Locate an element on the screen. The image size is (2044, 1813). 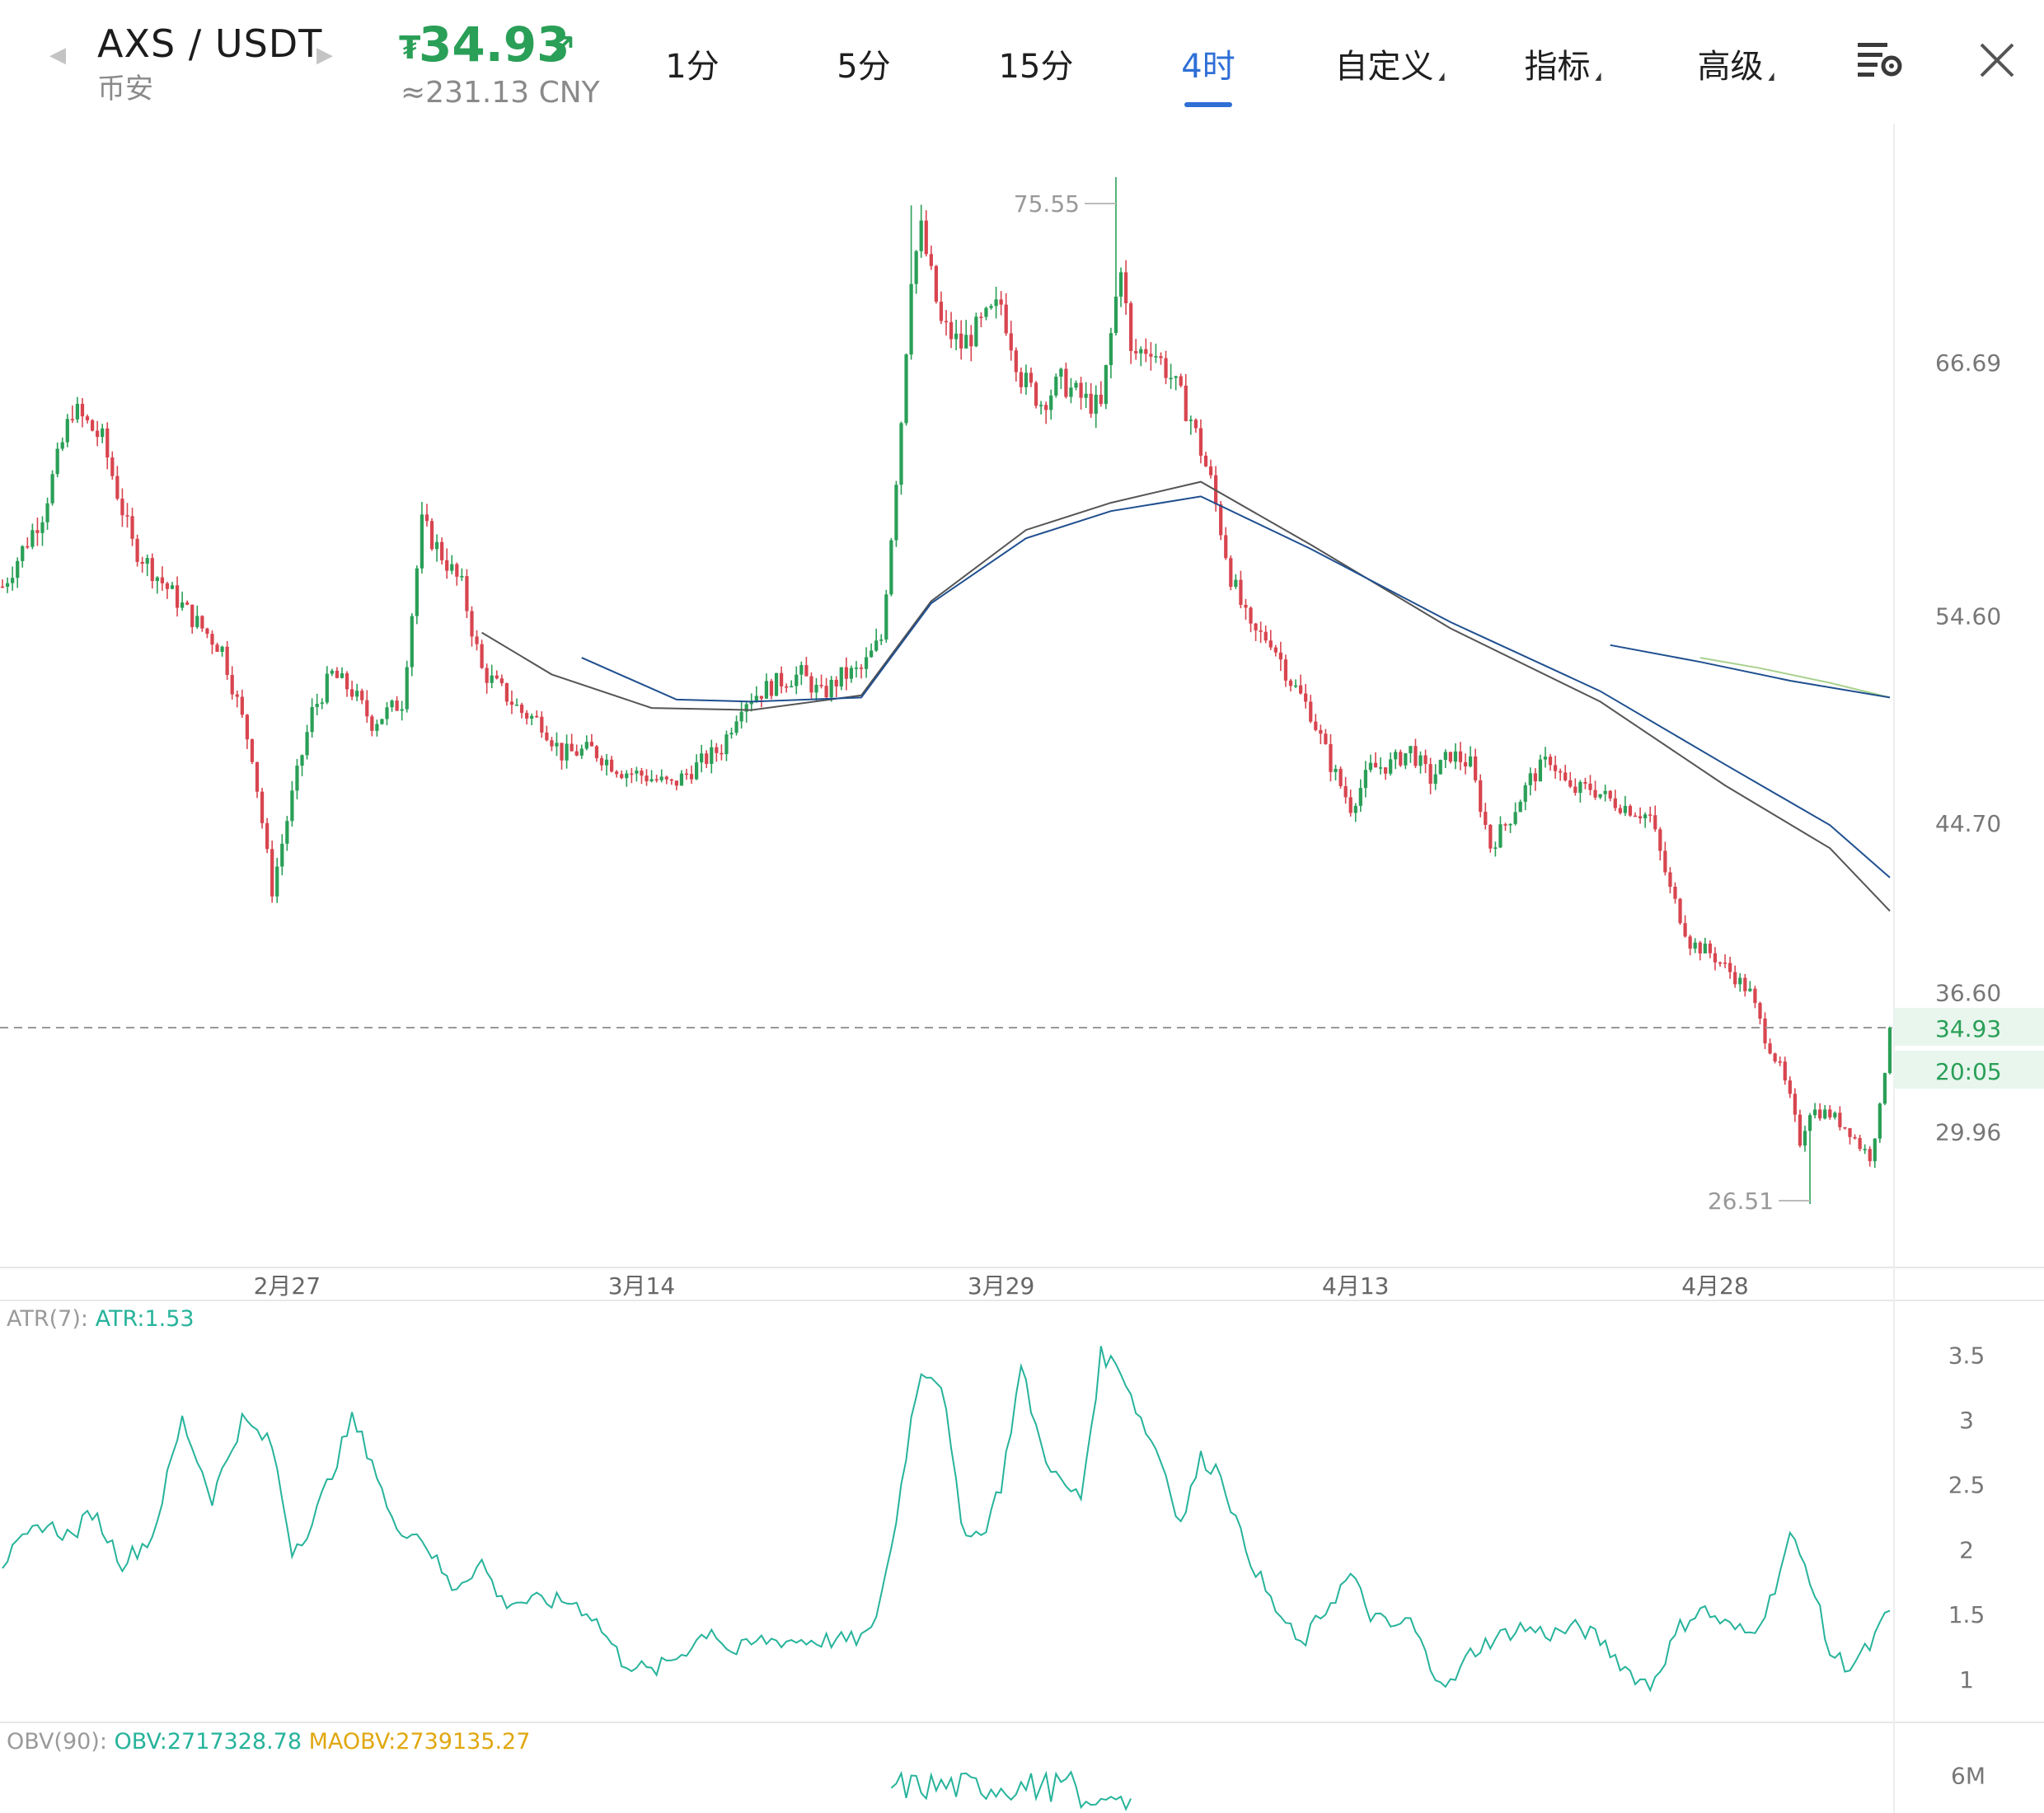
prev-arrow-icon: ◀ is located at coordinates (57, 56).